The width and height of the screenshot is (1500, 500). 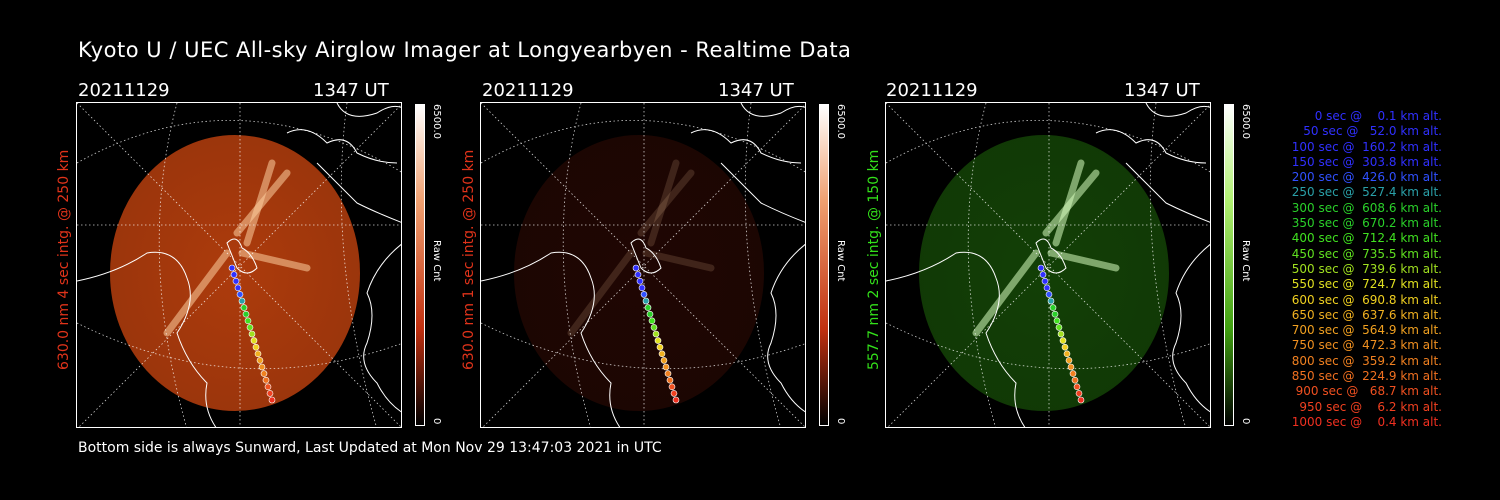 I want to click on legend-row: 600 sec @ 690.8 km alt., so click(x=1366, y=299).